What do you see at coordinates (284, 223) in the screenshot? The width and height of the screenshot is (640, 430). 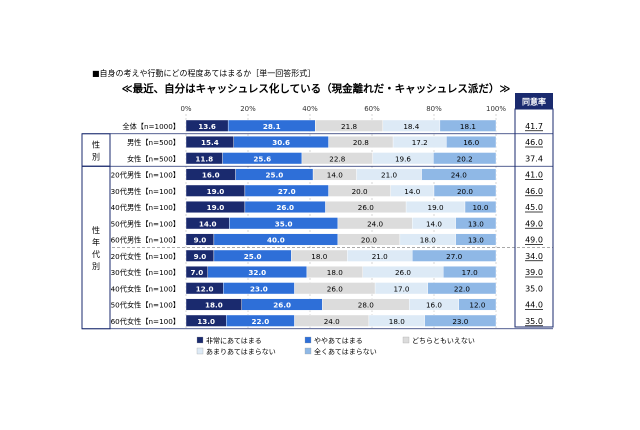 I see `bar-value-label: 35.0` at bounding box center [284, 223].